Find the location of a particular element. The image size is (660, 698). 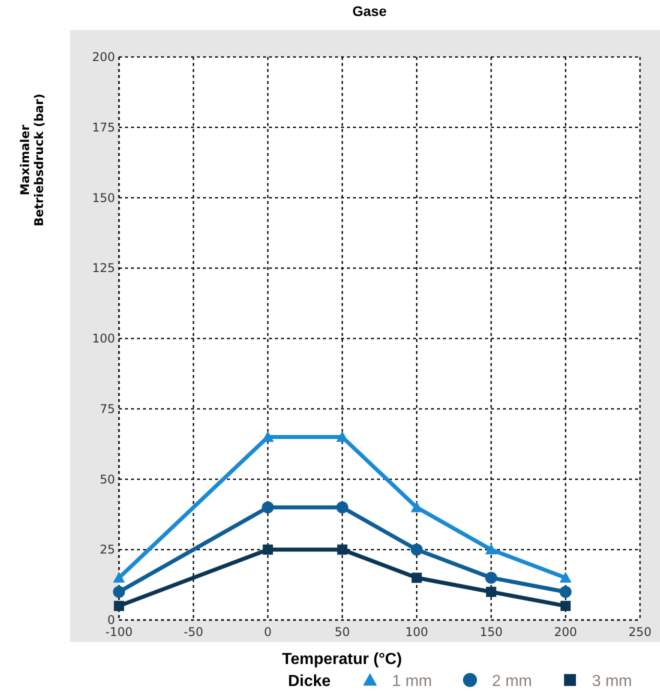

legend-label: 1 mm is located at coordinates (412, 681).